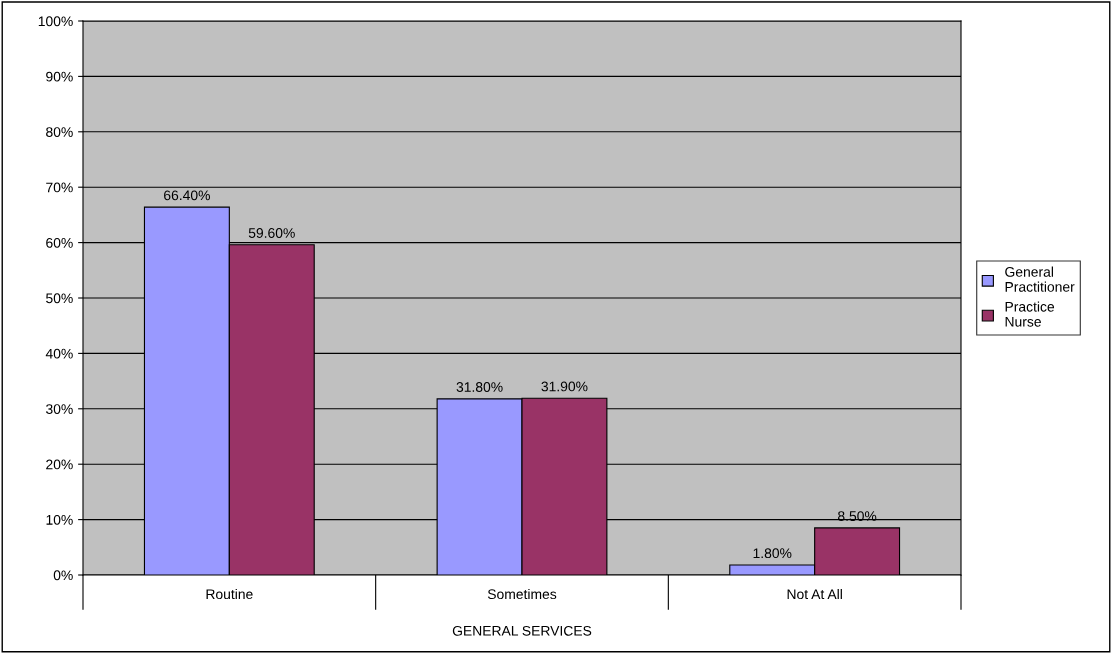  What do you see at coordinates (59, 76) in the screenshot?
I see `y-tick-label: 90%` at bounding box center [59, 76].